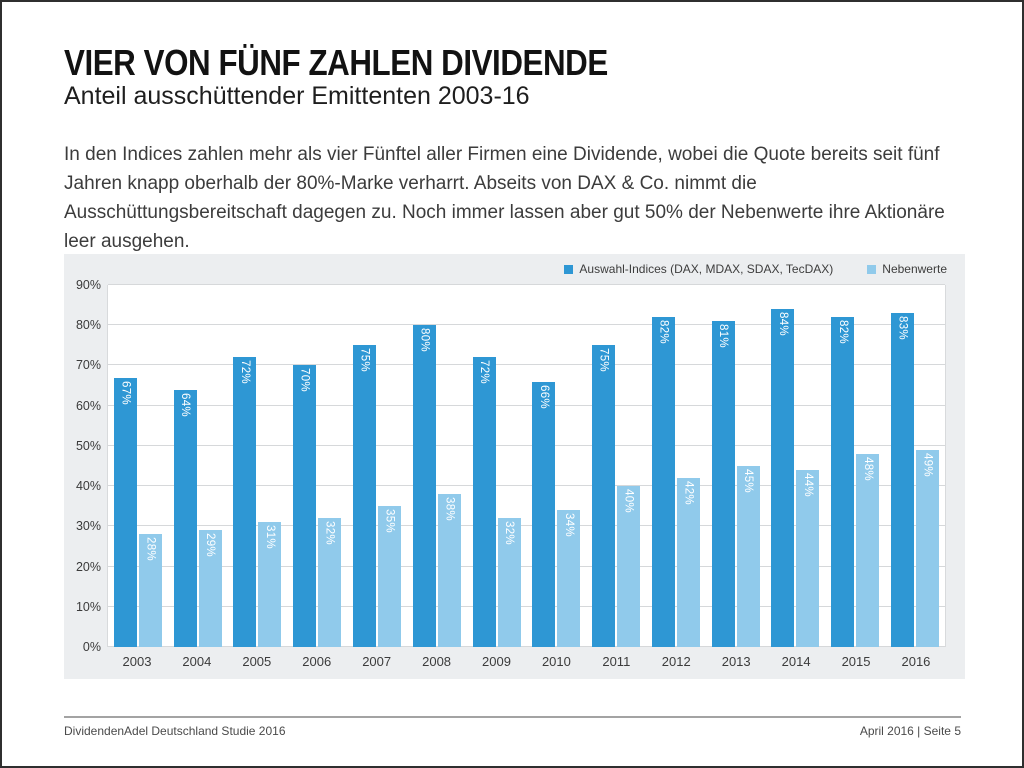 Image resolution: width=1024 pixels, height=768 pixels. Describe the element at coordinates (604, 496) in the screenshot. I see `bar-auswahl-indices-2011: 75%` at that location.